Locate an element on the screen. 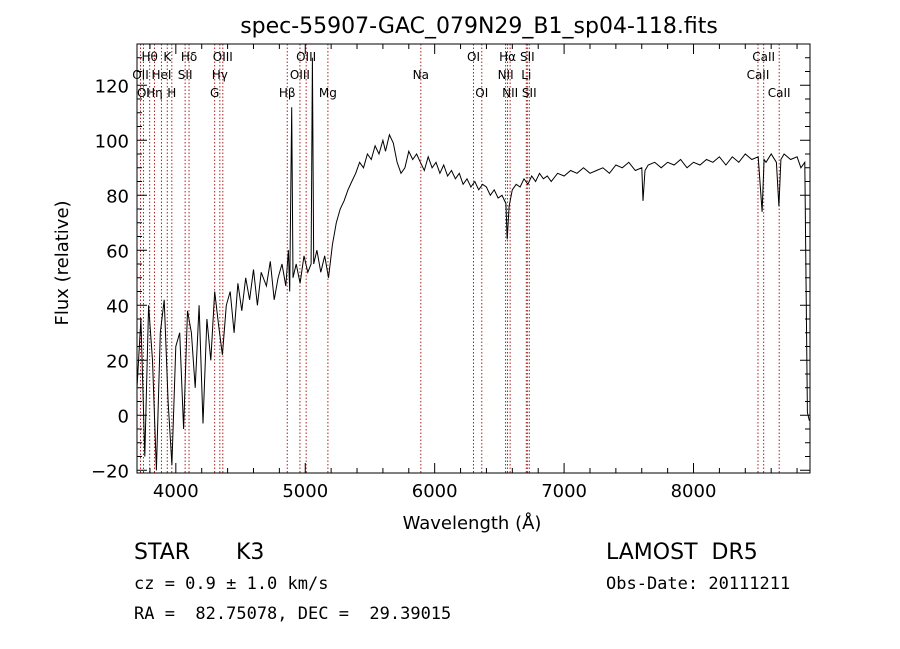 The image size is (900, 649). y-axis-label: Flux (relative) is located at coordinates (62, 262).